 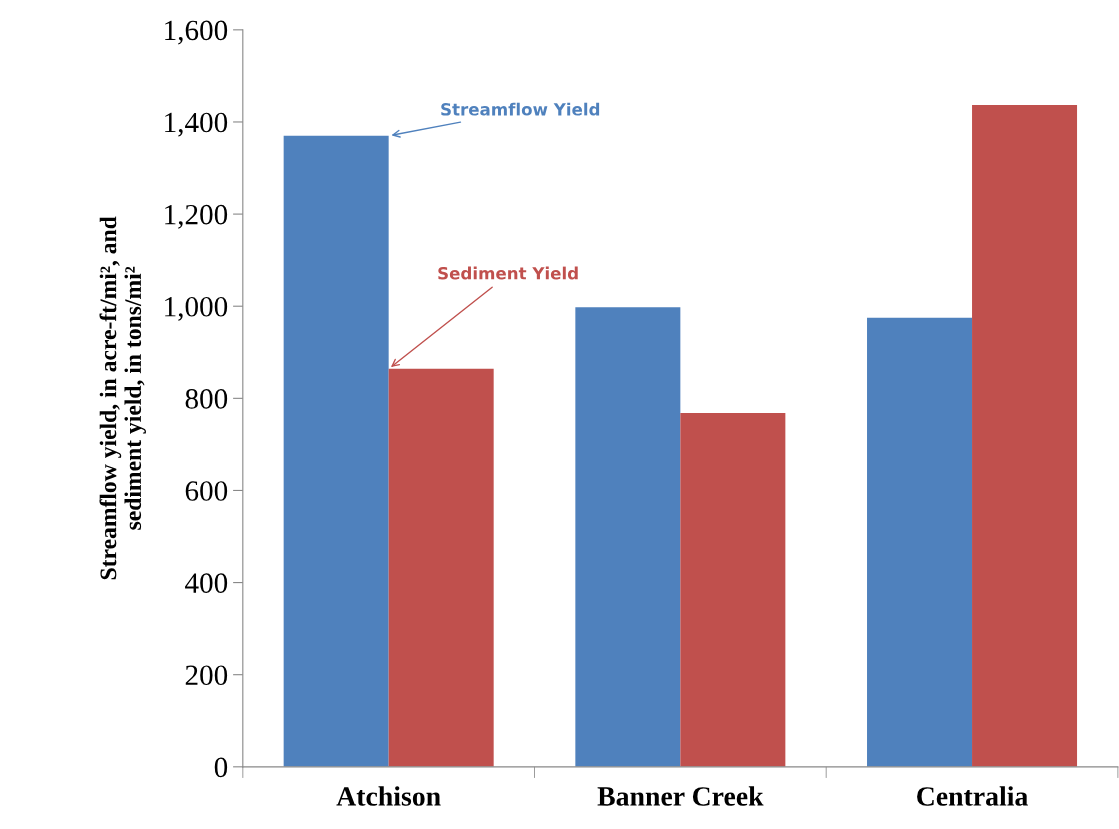 What do you see at coordinates (196, 216) in the screenshot?
I see `y-tick-label: 1,200` at bounding box center [196, 216].